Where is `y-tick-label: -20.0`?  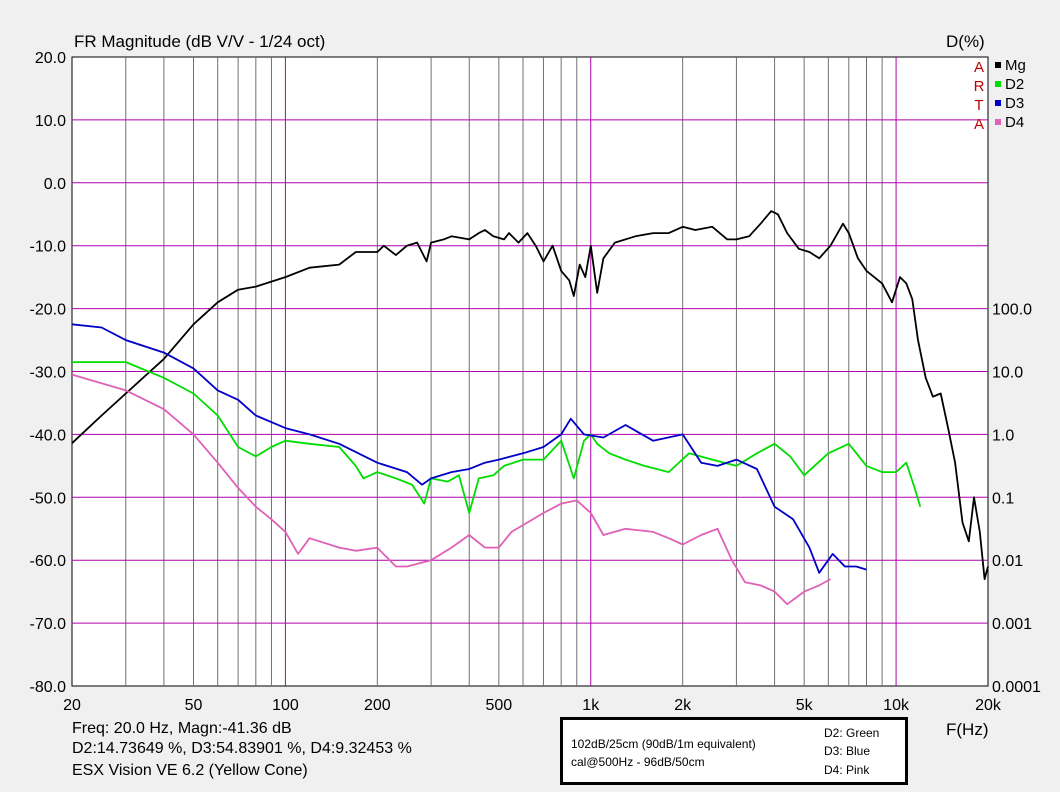
y-tick-label: -20.0 is located at coordinates (48, 310).